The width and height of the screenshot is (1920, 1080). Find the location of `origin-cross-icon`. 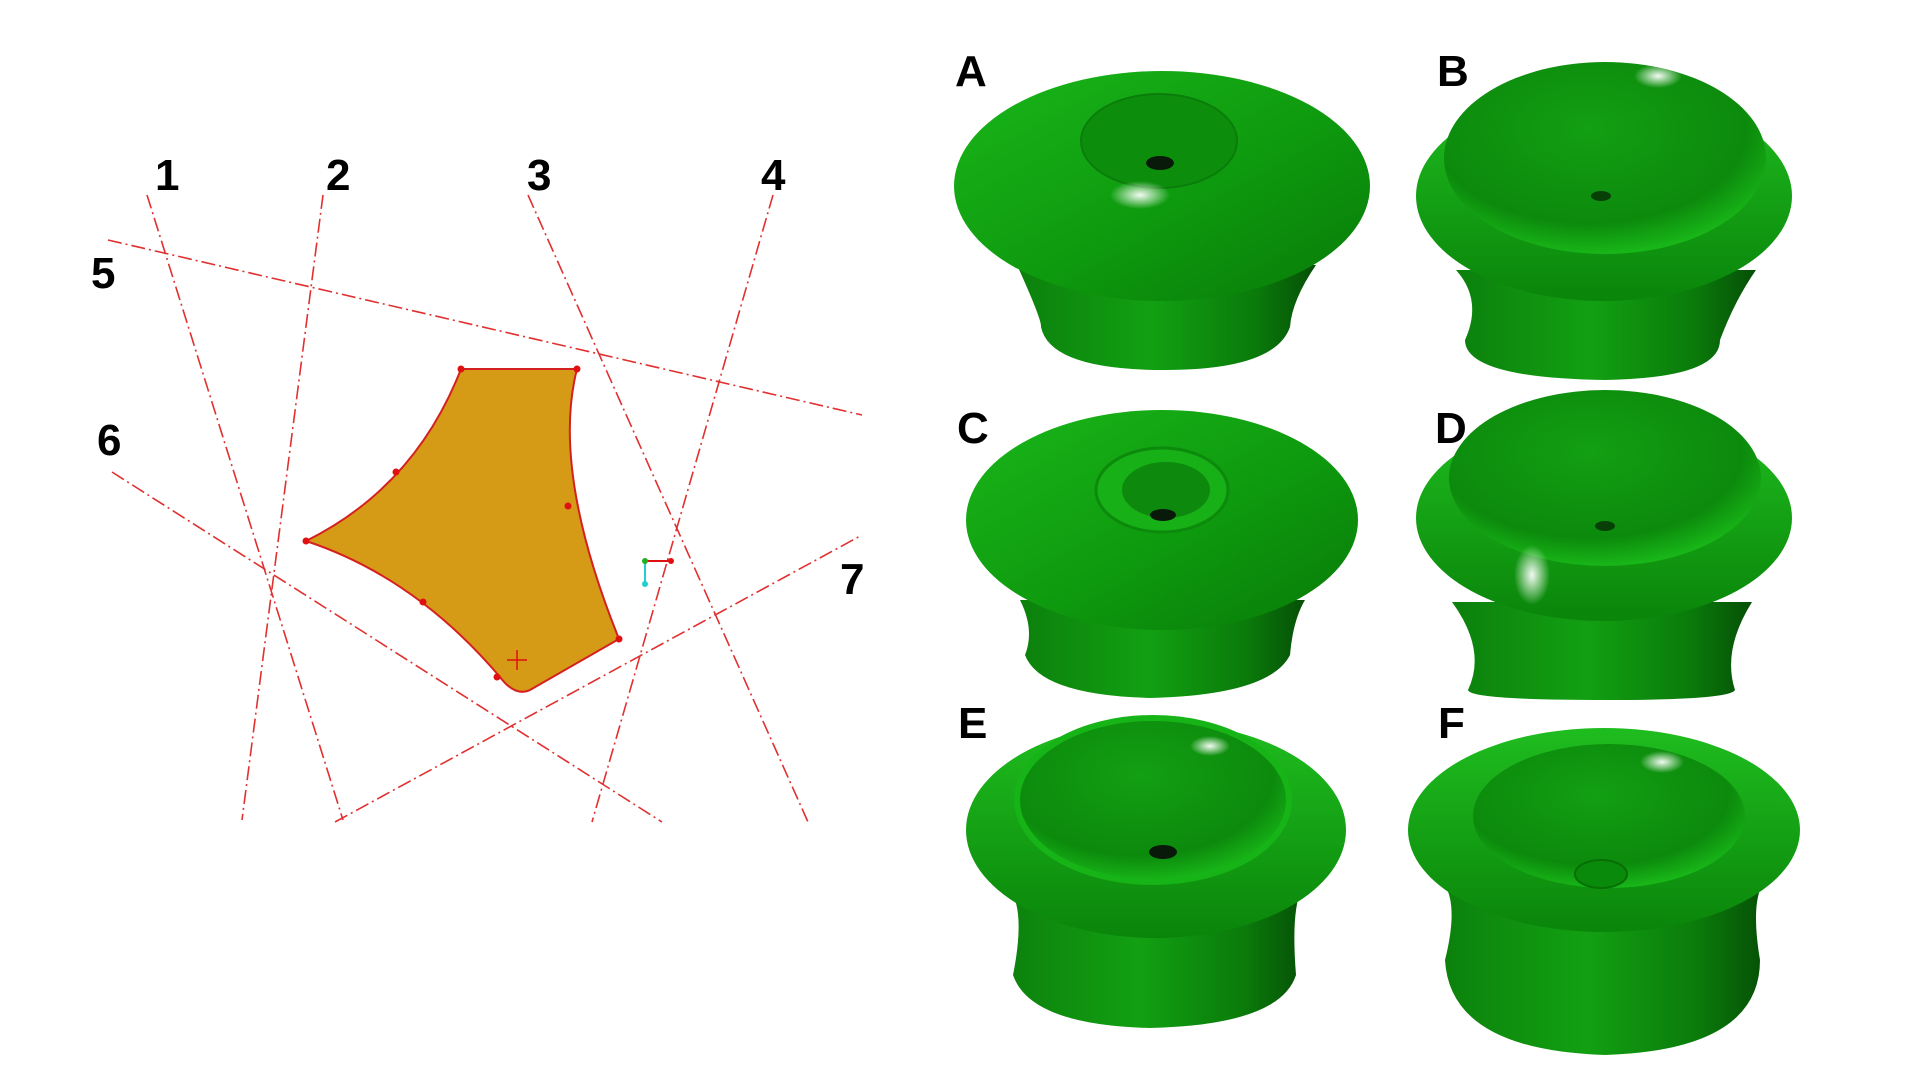

origin-cross-icon is located at coordinates (517, 660).